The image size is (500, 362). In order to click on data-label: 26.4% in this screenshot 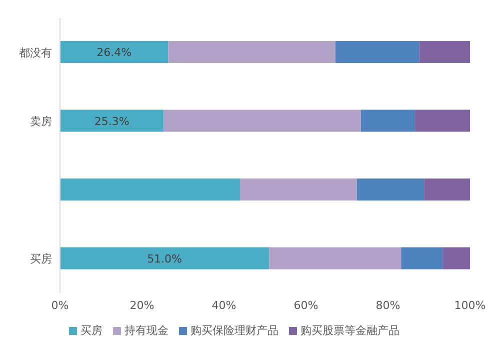, I will do `click(114, 52)`.